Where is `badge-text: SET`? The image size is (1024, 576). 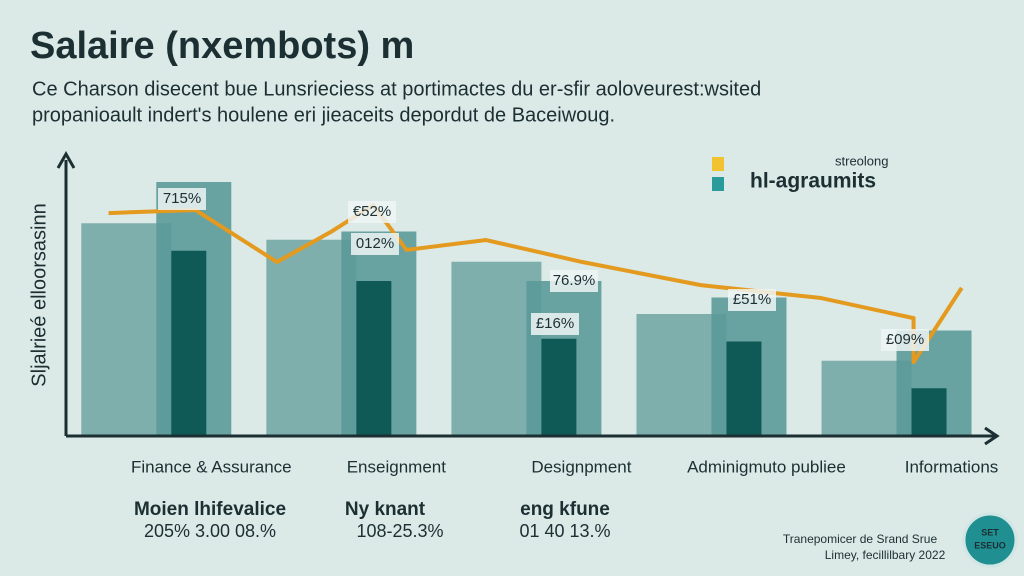 badge-text: SET is located at coordinates (990, 532).